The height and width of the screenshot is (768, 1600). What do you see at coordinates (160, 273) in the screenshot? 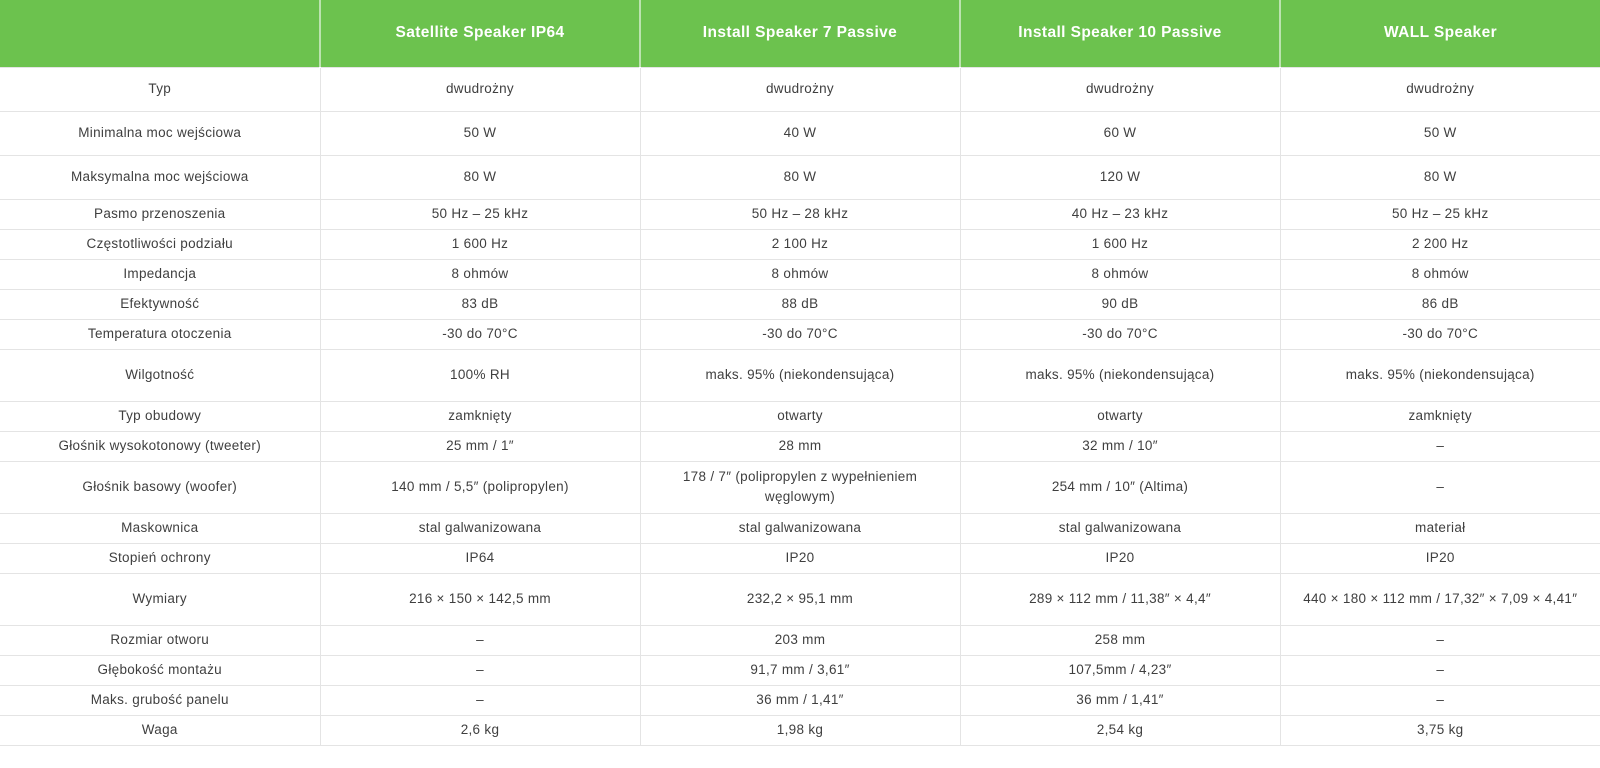
I see `row-label: Impedancja` at bounding box center [160, 273].